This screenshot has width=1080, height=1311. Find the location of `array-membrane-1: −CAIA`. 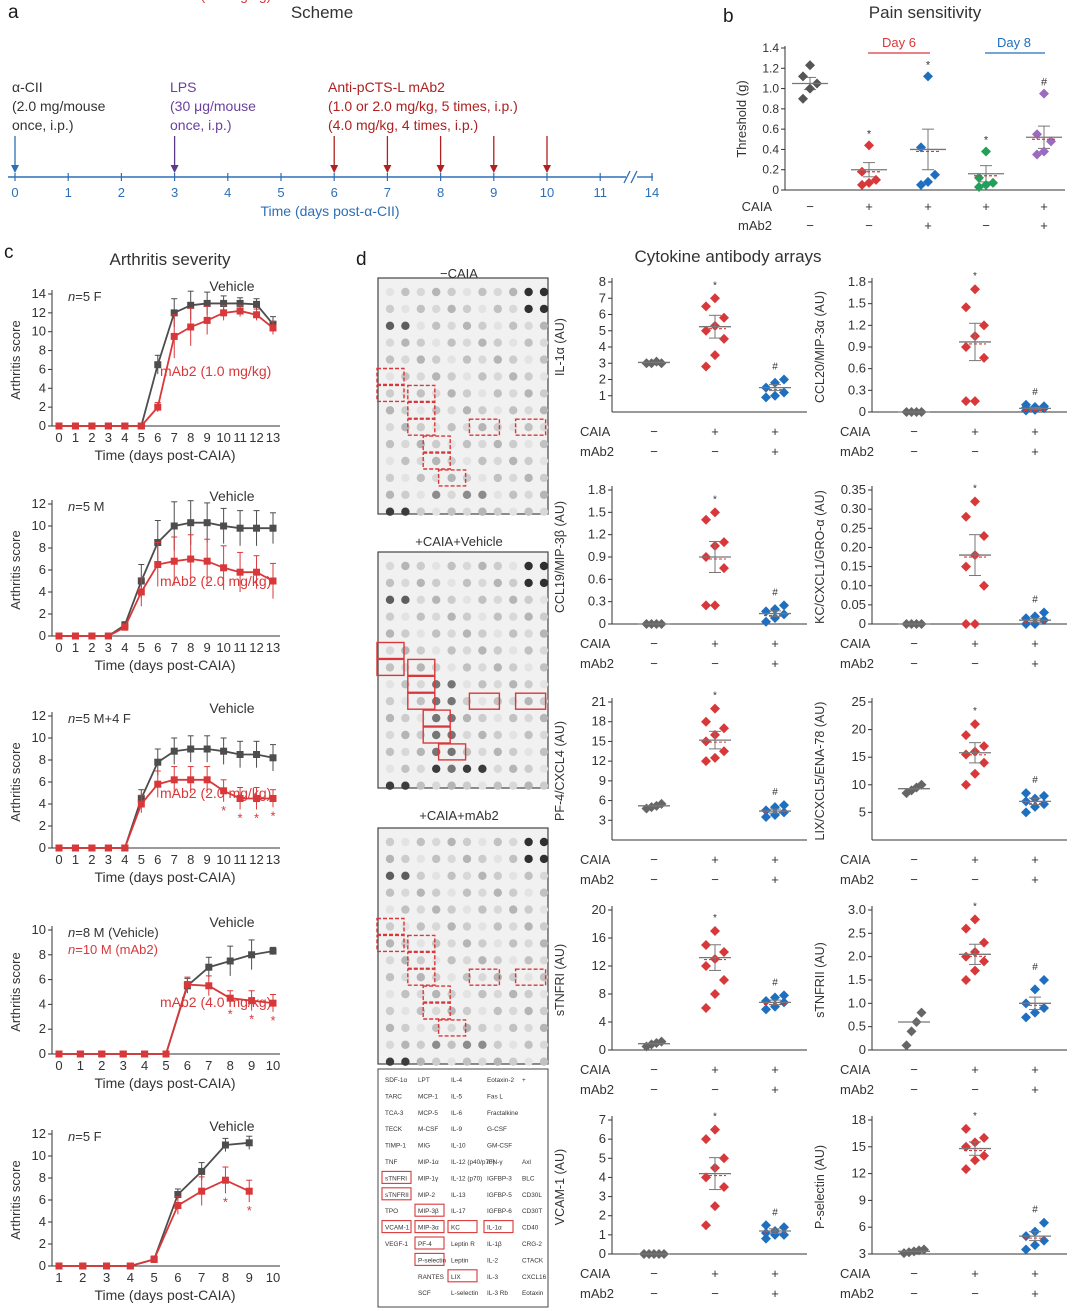

array-membrane-1: −CAIA is located at coordinates (462, 391).